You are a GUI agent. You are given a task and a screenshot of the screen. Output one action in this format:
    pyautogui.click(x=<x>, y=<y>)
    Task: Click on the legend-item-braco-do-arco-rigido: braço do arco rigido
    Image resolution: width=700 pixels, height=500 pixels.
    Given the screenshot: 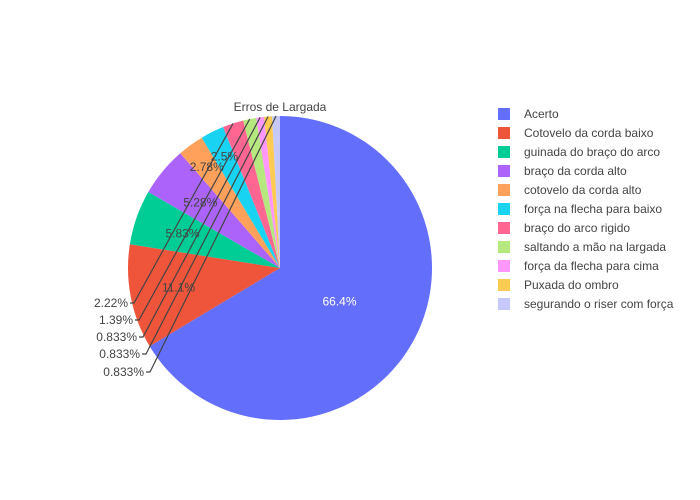 What is the action you would take?
    pyautogui.click(x=564, y=228)
    